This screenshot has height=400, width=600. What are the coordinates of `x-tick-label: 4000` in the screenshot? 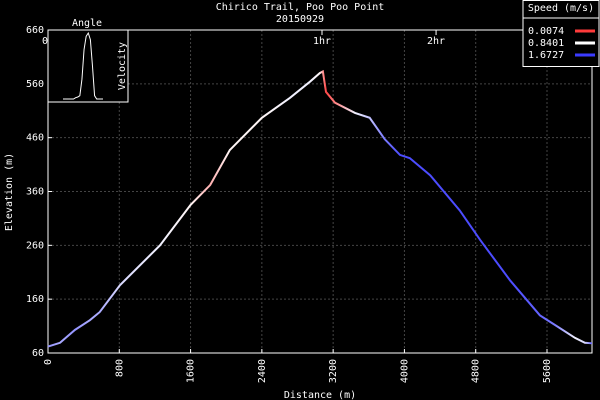 It's located at (404, 371).